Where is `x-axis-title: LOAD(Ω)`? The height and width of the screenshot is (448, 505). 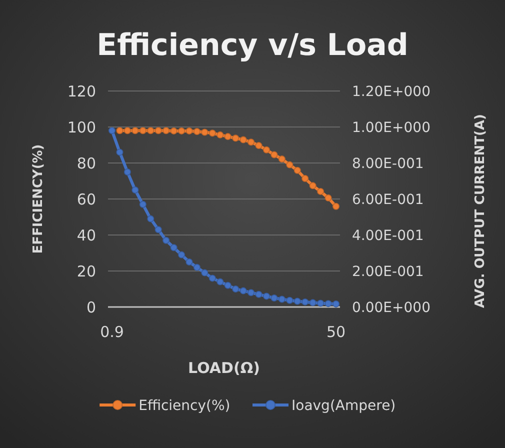
x-axis-title: LOAD(Ω) is located at coordinates (224, 368).